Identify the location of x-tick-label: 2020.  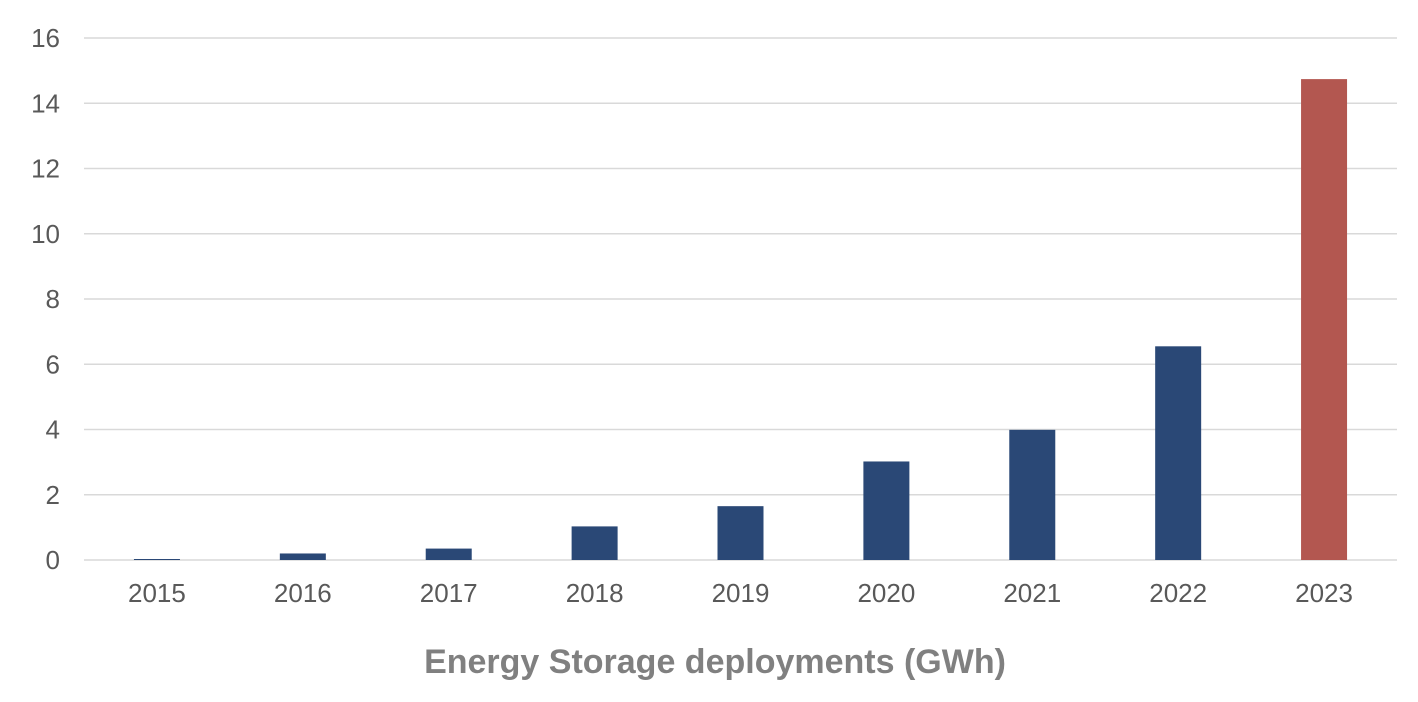
(886, 593).